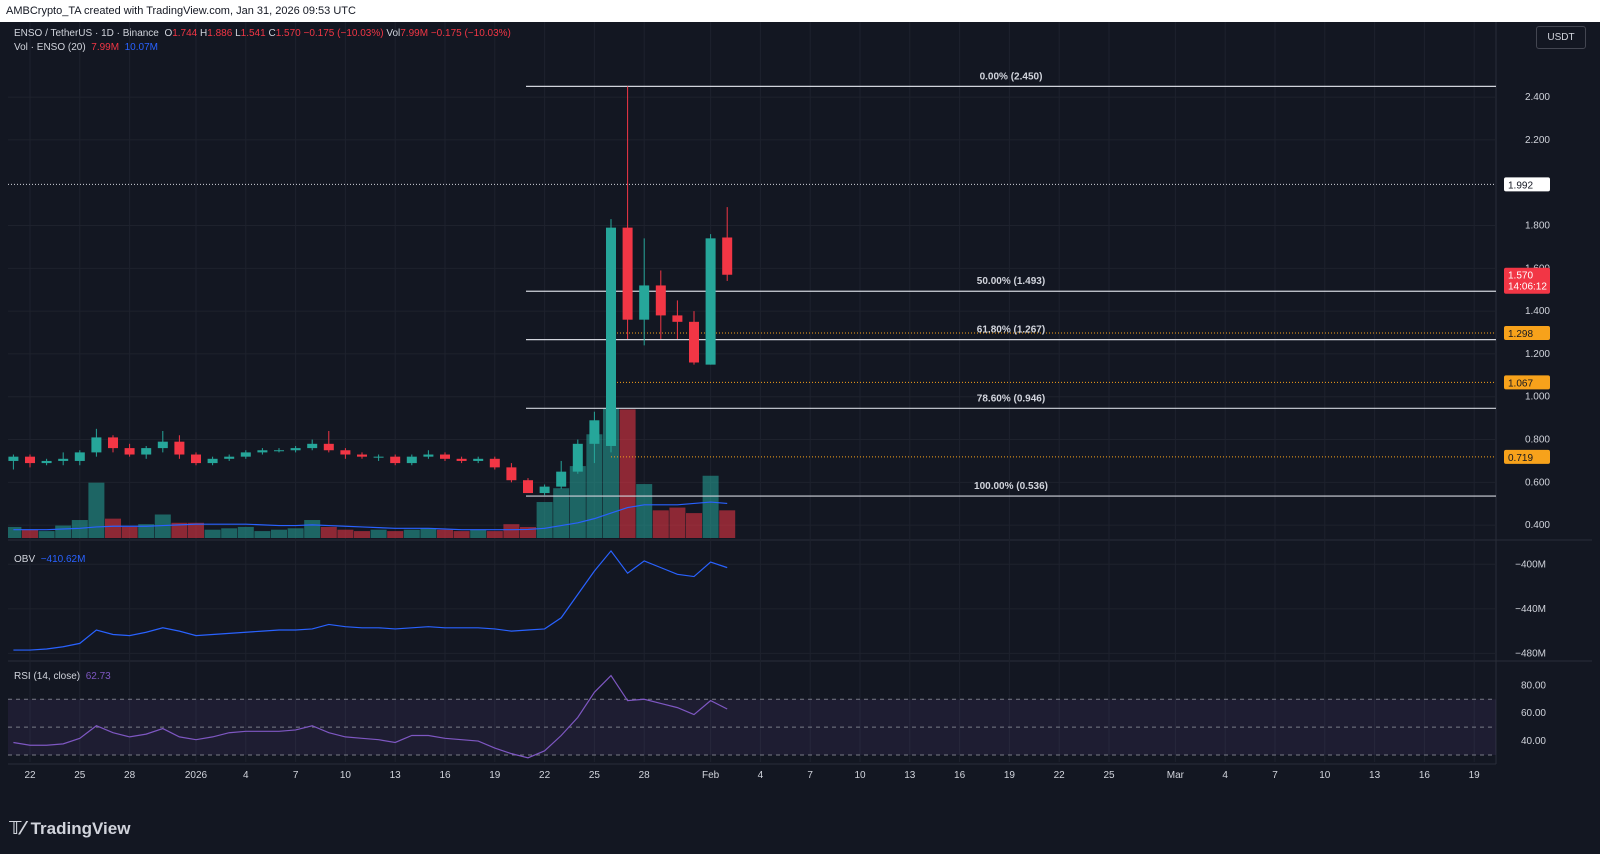 Image resolution: width=1600 pixels, height=854 pixels. What do you see at coordinates (393, 33) in the screenshot?
I see `vol-label: Vol` at bounding box center [393, 33].